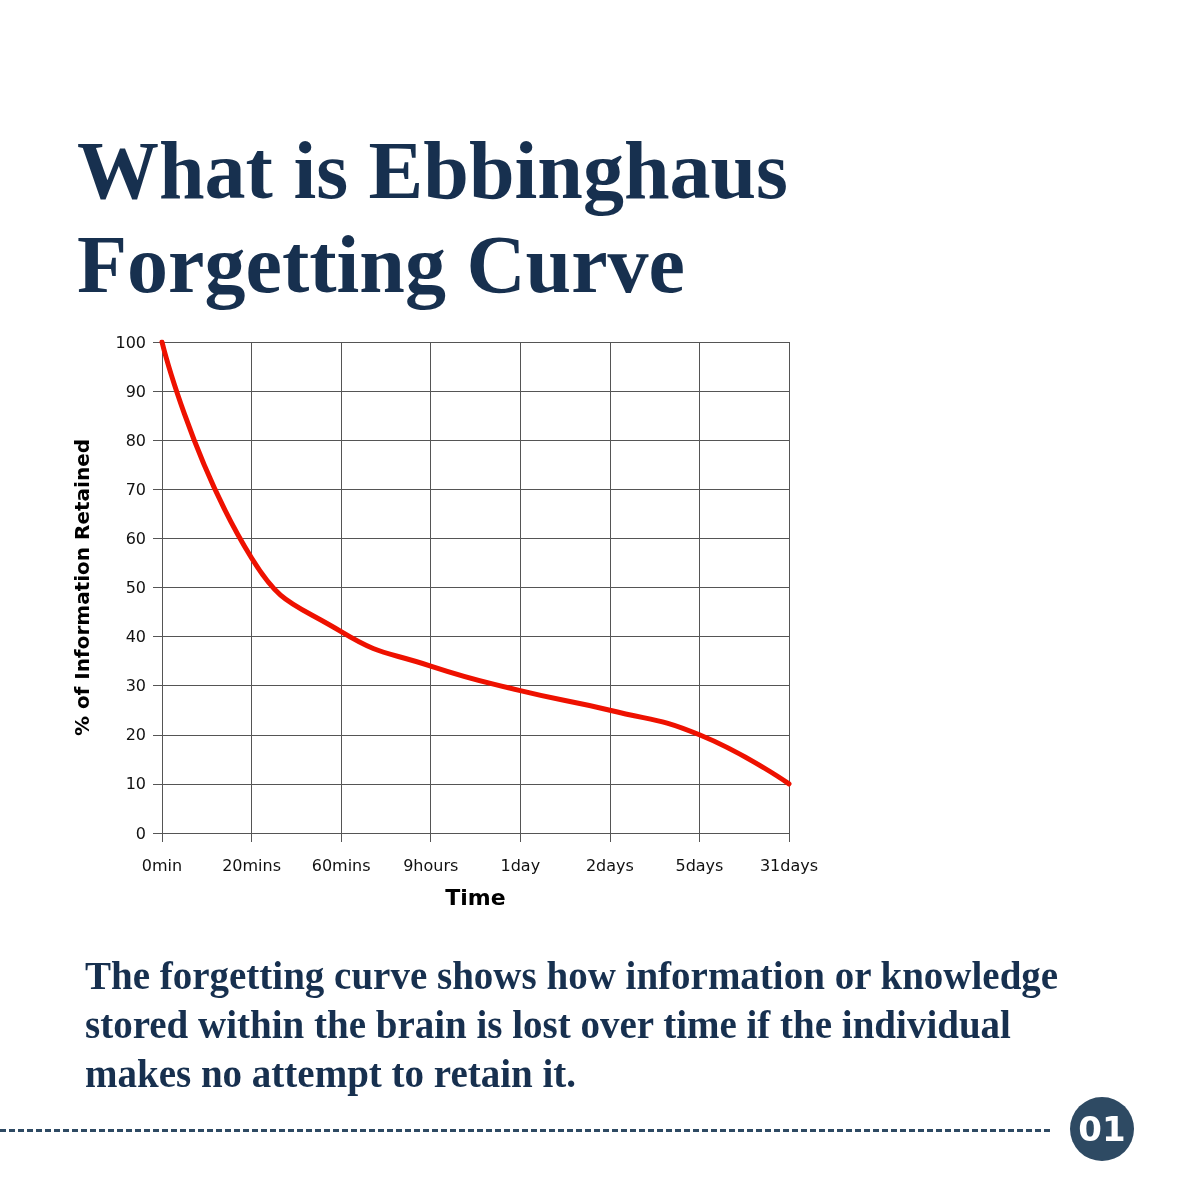  I want to click on chart-title: What is Ebbinghaus Forgetting Curve, so click(443, 217).